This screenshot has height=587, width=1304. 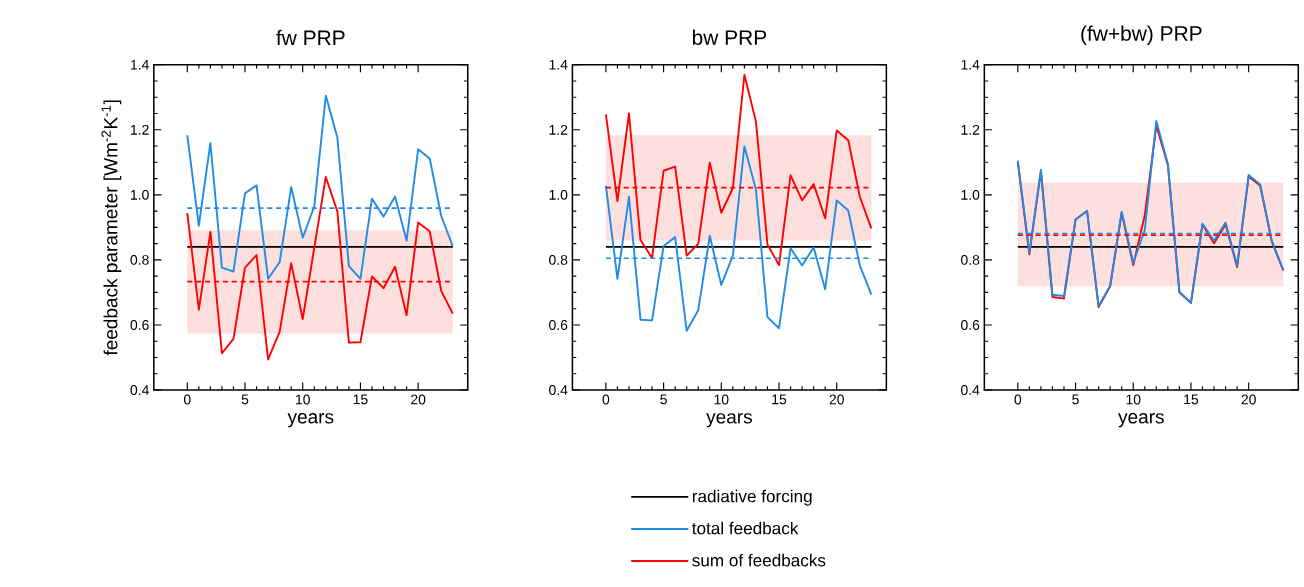 I want to click on chart-title: (fw+bw) PRP, so click(x=1141, y=35).